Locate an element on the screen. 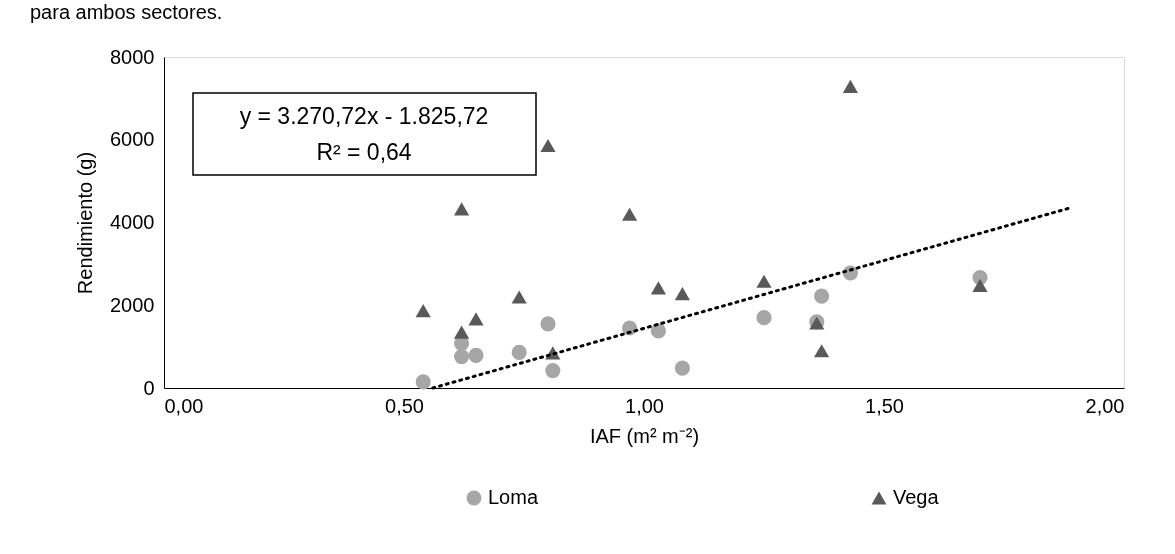 Image resolution: width=1175 pixels, height=554 pixels. y-tick-label: 8000 is located at coordinates (132, 56).